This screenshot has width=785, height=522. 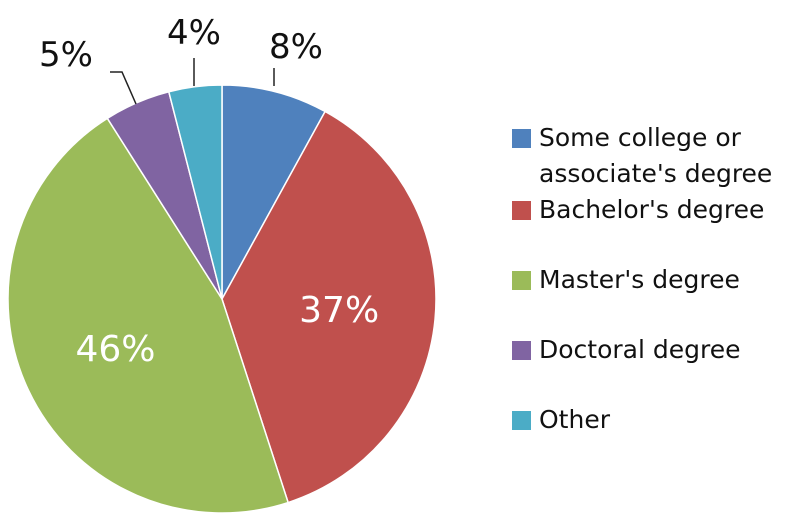 I want to click on legend-item-other: Other, so click(x=561, y=420).